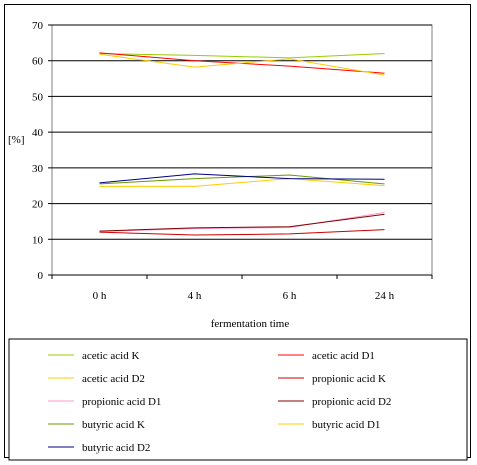 The height and width of the screenshot is (465, 477). What do you see at coordinates (38, 205) in the screenshot?
I see `y-tick-label: 20` at bounding box center [38, 205].